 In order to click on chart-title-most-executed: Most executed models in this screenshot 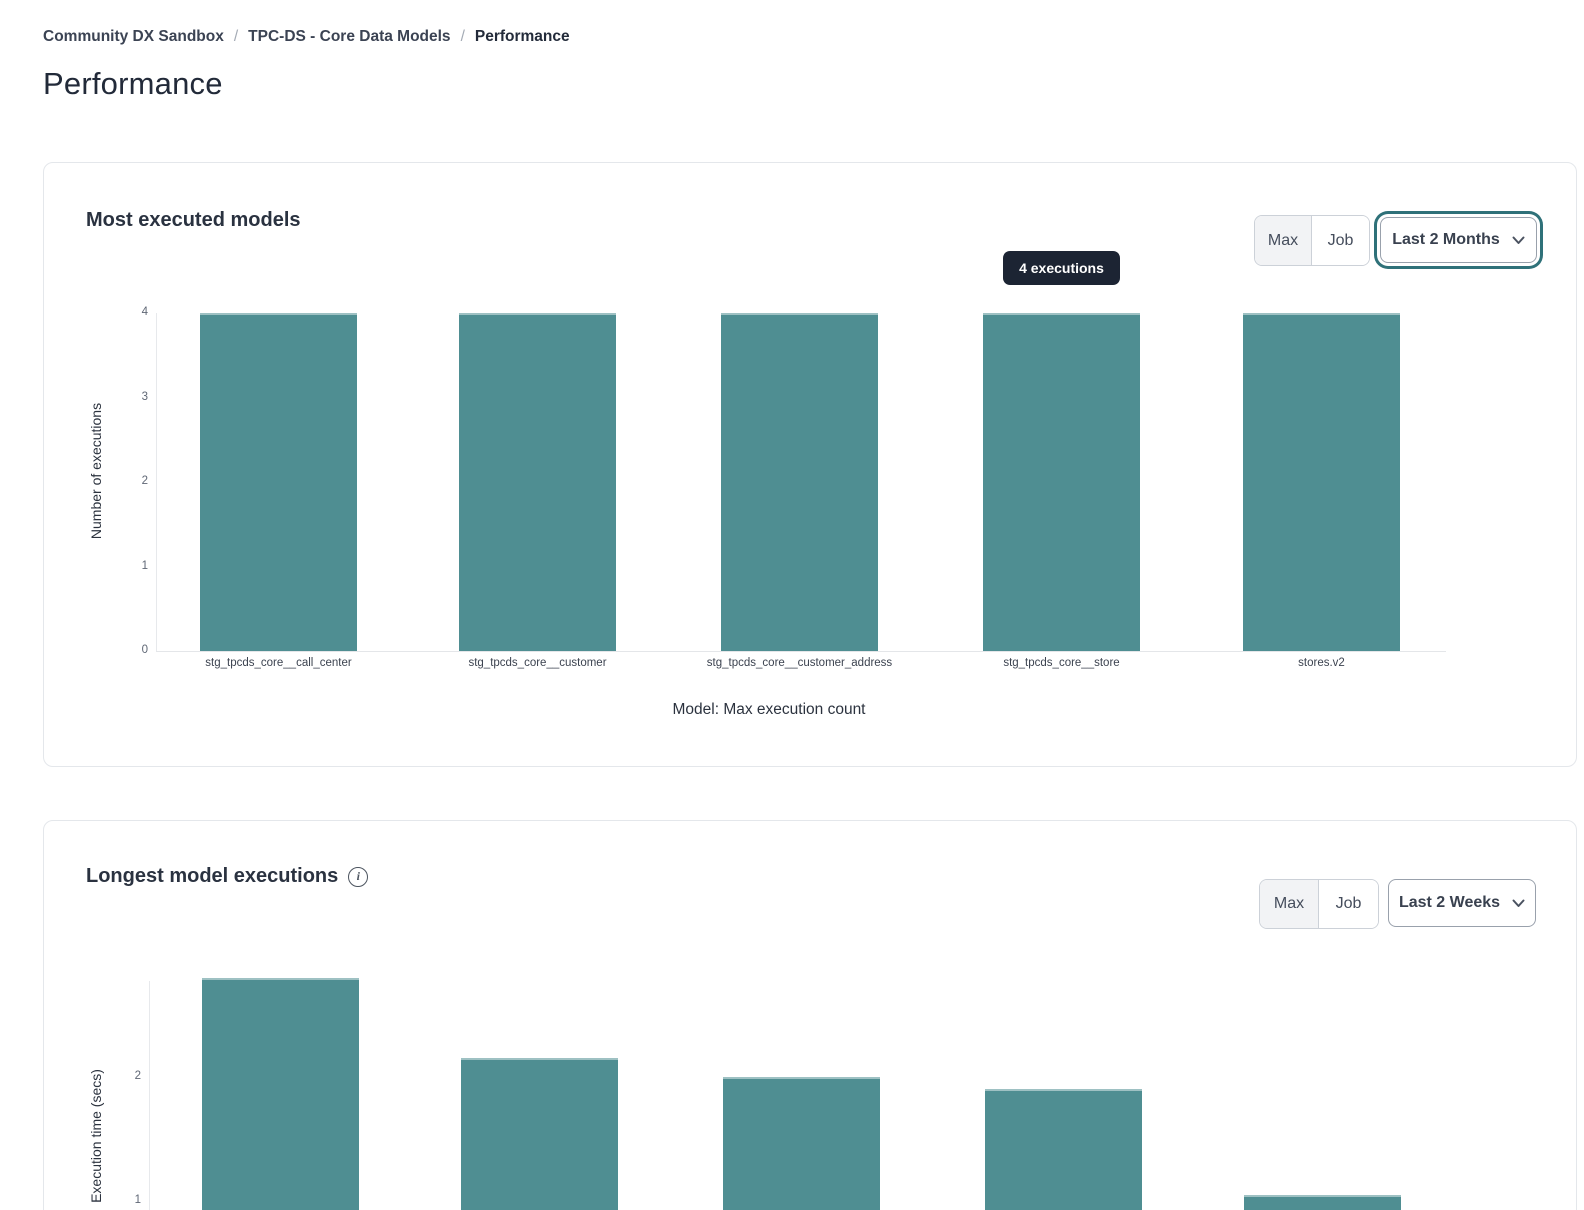, I will do `click(193, 220)`.